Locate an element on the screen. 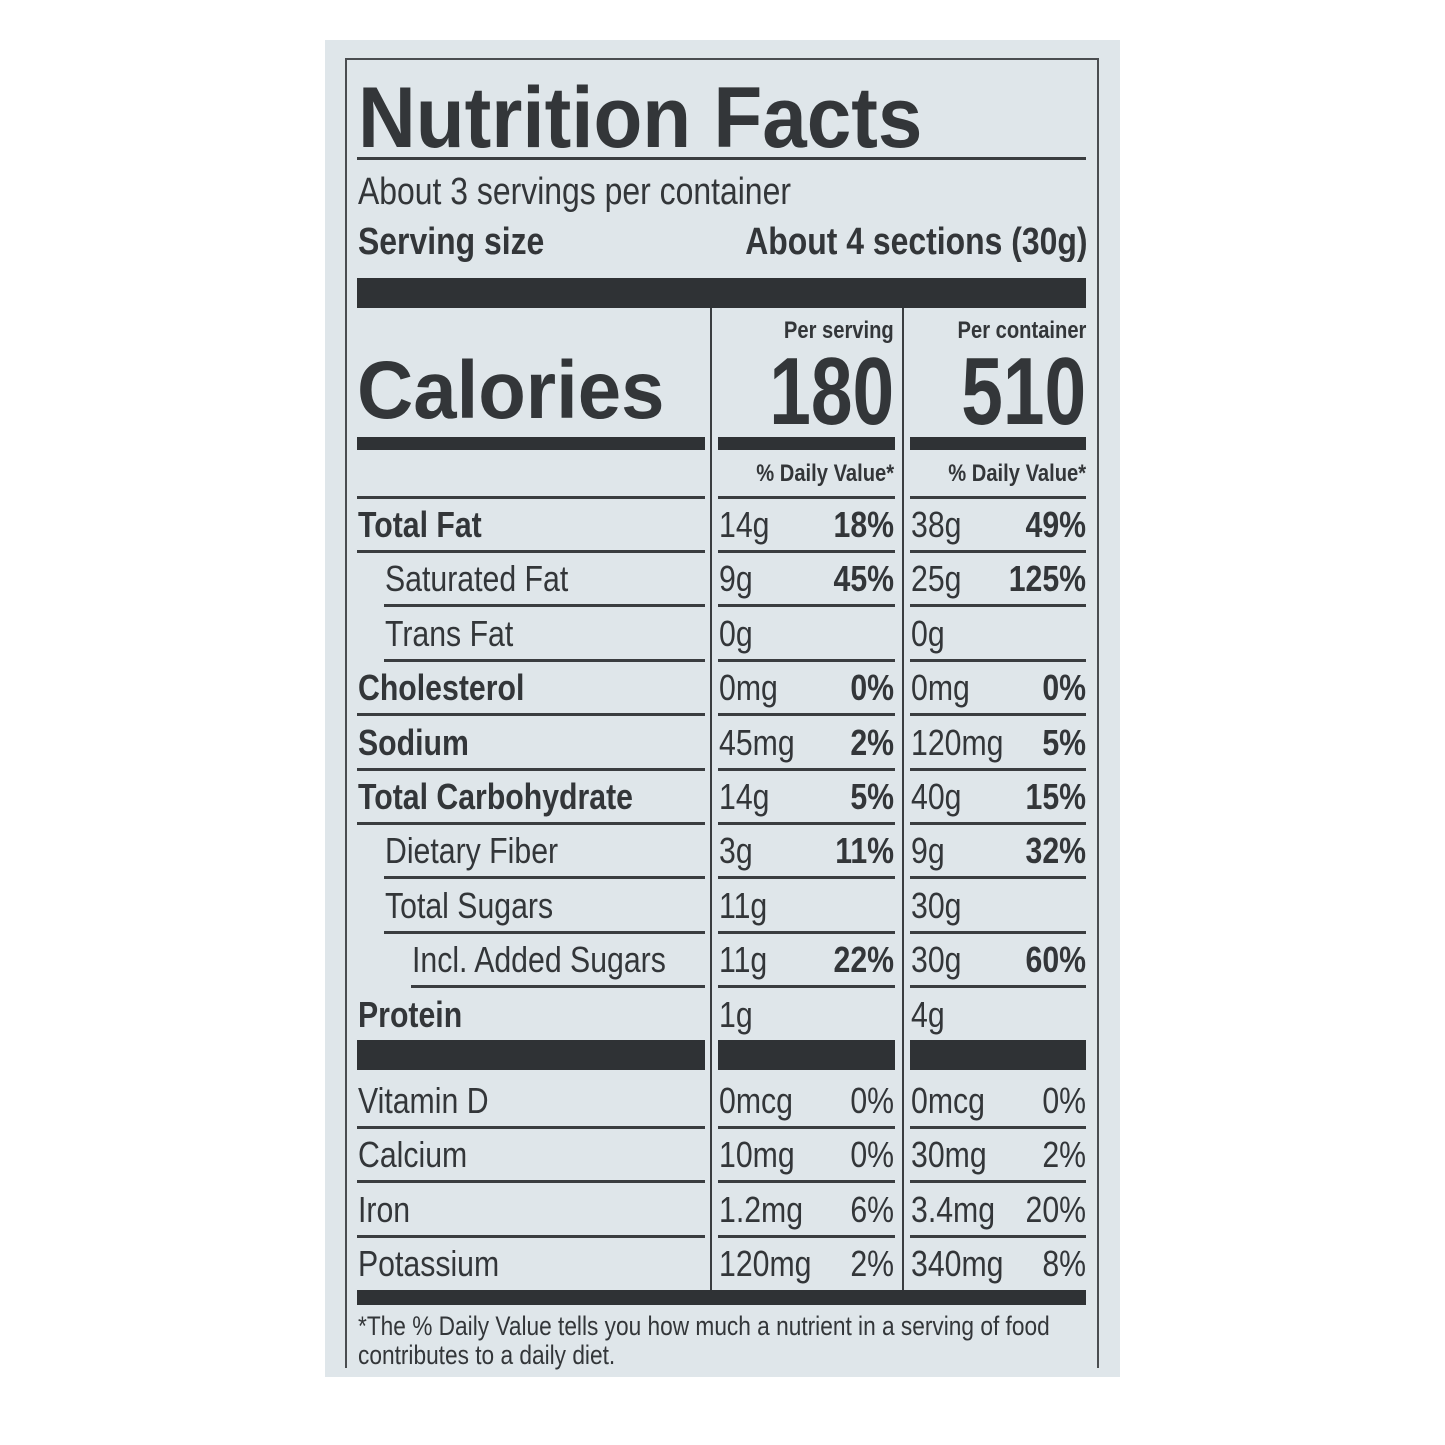  serving-amount: 11g is located at coordinates (747, 960).